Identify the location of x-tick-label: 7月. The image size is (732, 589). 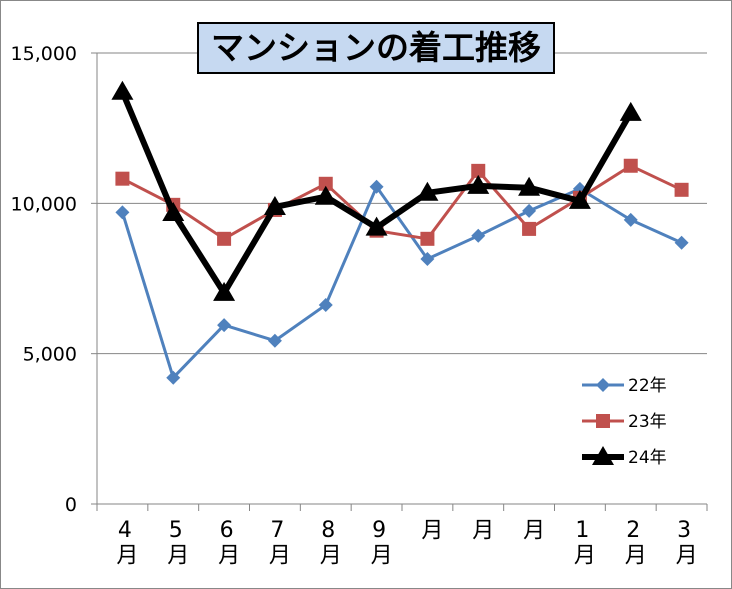
(276, 541).